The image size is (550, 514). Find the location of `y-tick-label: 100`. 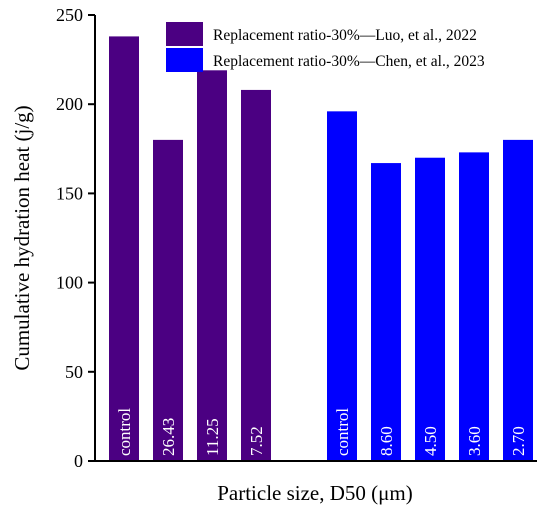

y-tick-label: 100 is located at coordinates (69, 283).